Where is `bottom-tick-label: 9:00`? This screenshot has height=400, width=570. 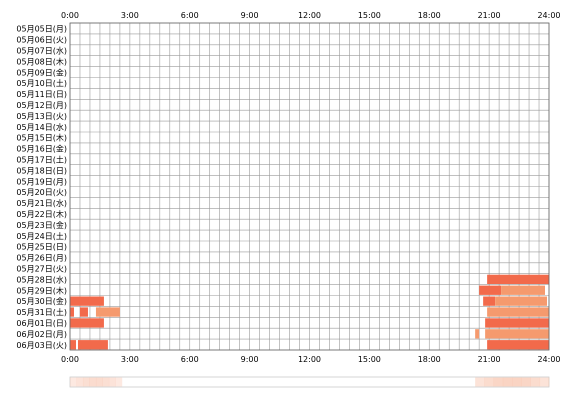 bottom-tick-label: 9:00 is located at coordinates (250, 359).